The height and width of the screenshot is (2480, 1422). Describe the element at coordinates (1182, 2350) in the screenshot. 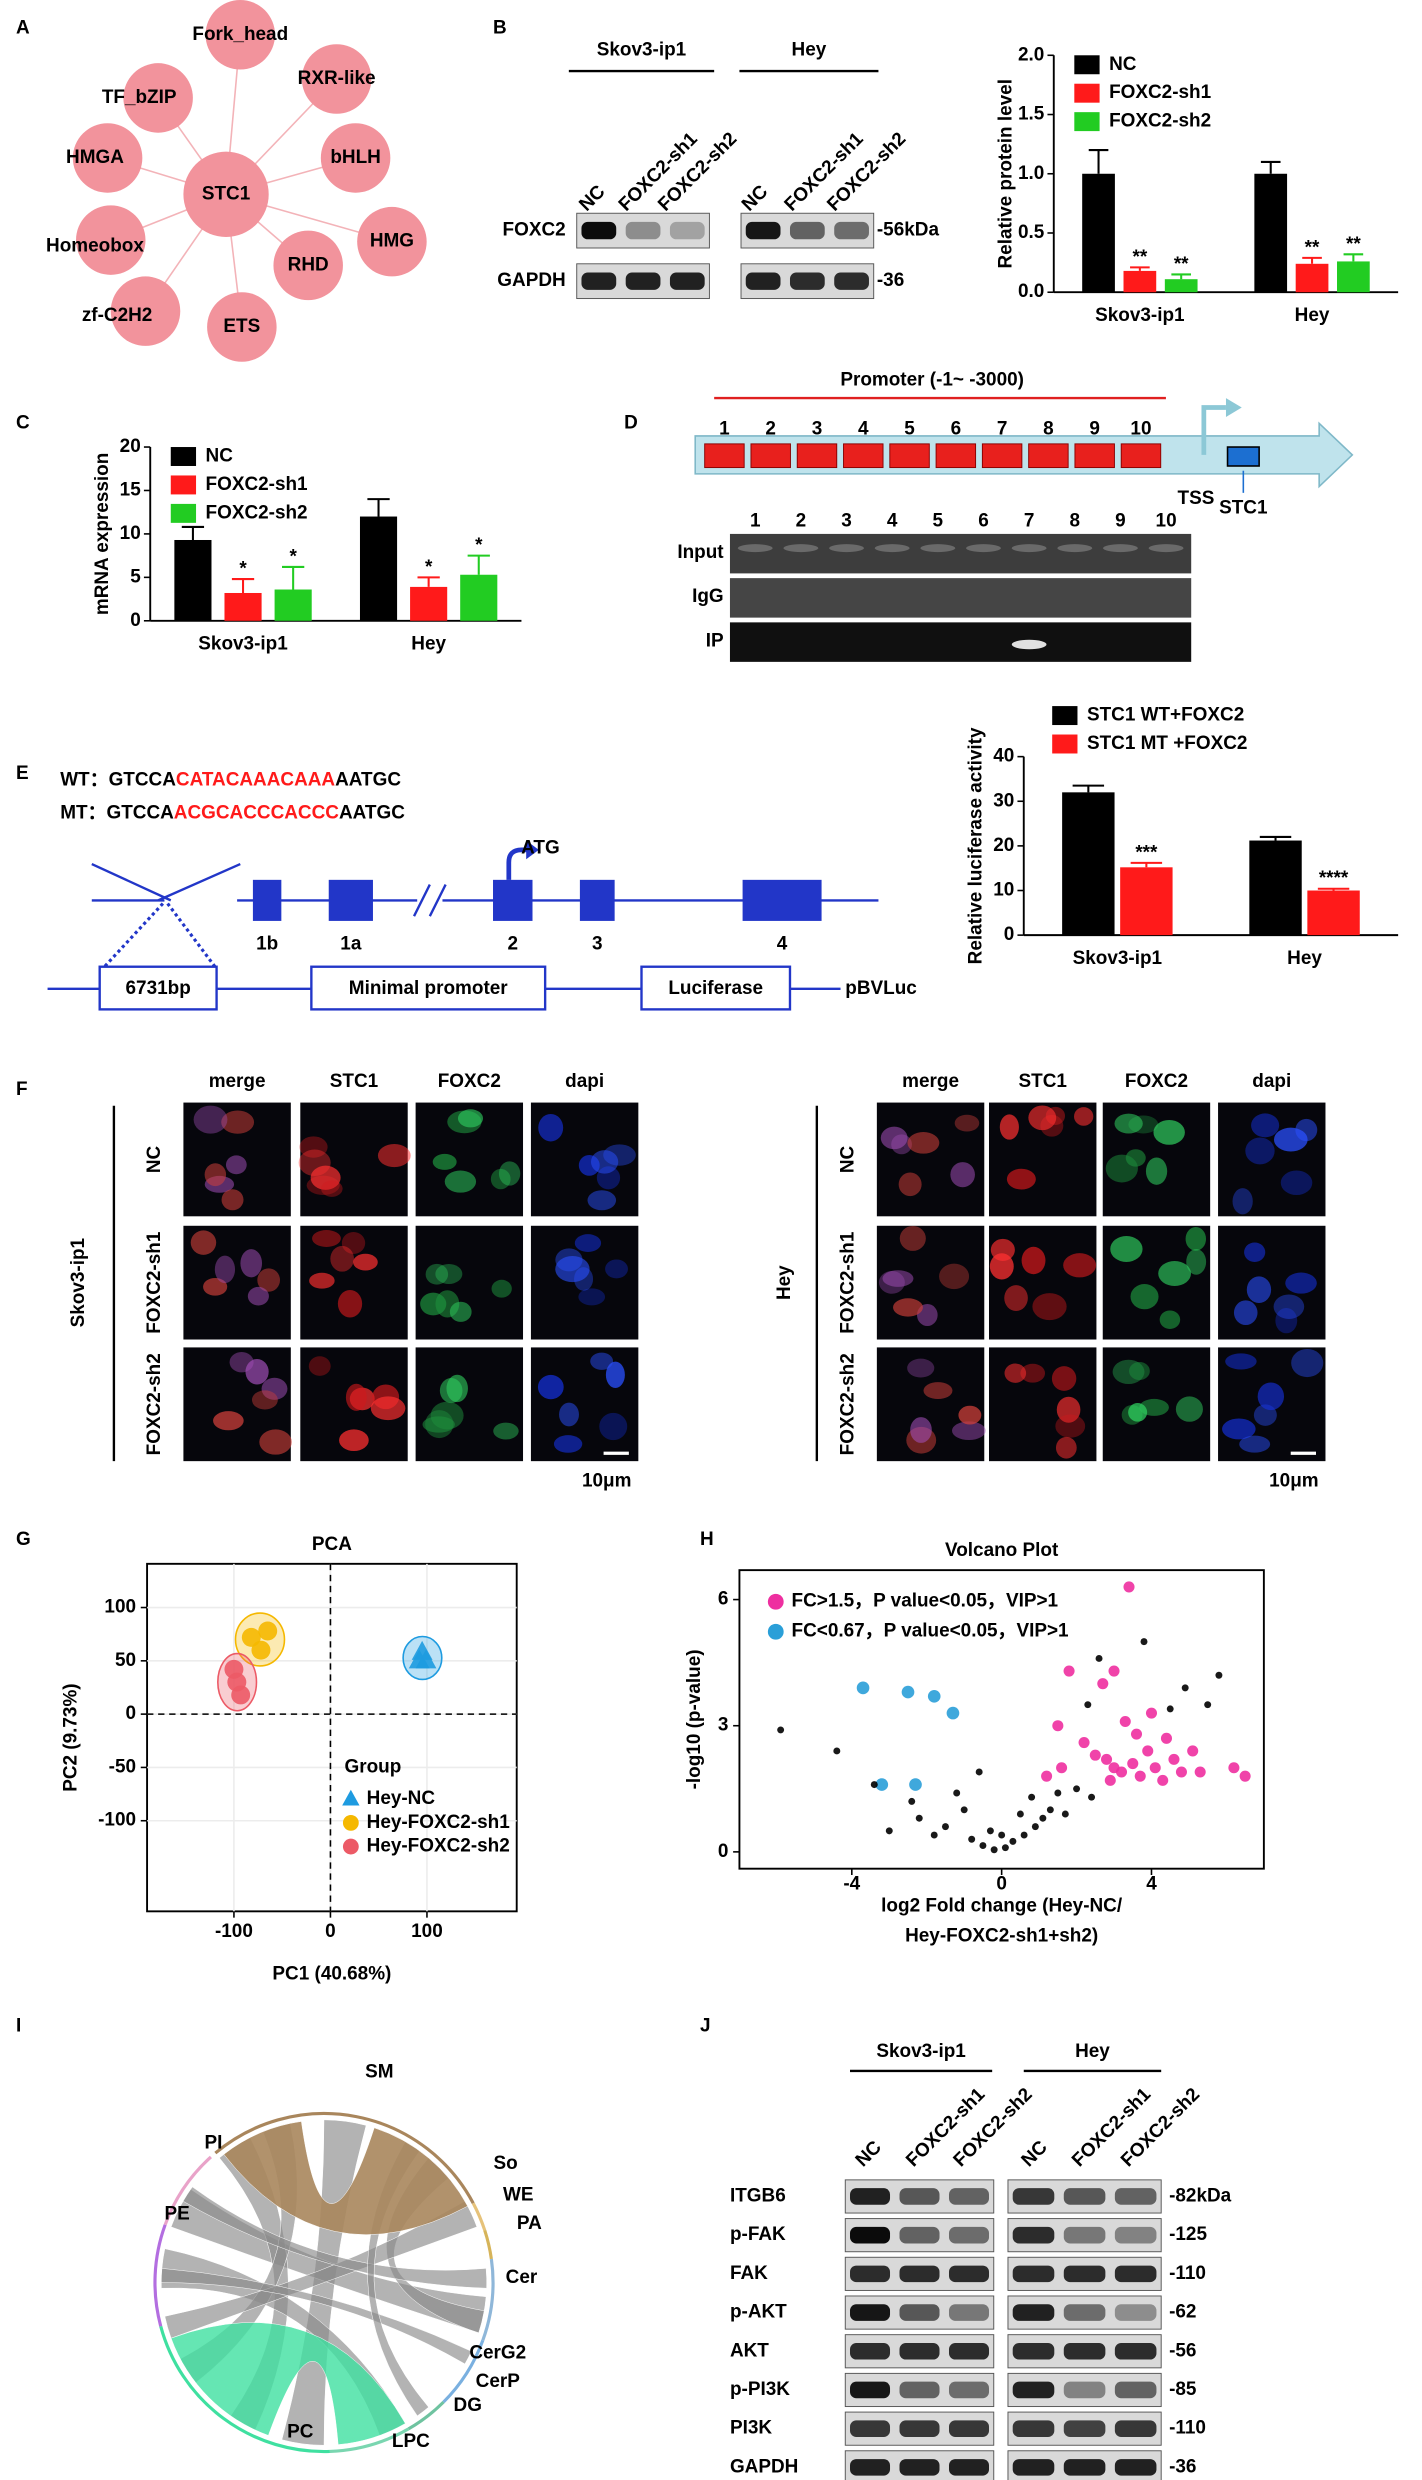

I see `size-label: -56` at that location.